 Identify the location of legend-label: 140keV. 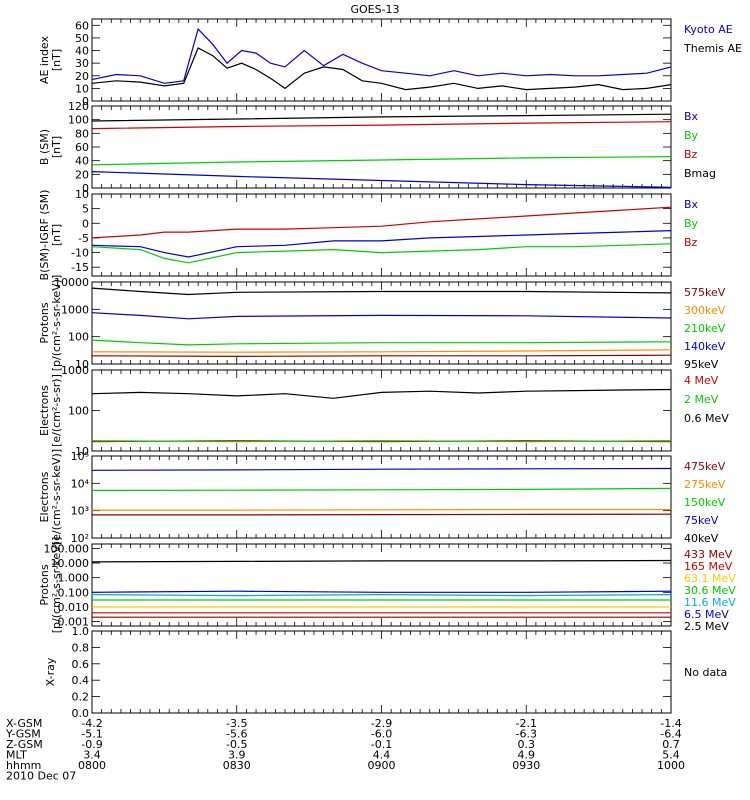
(705, 346).